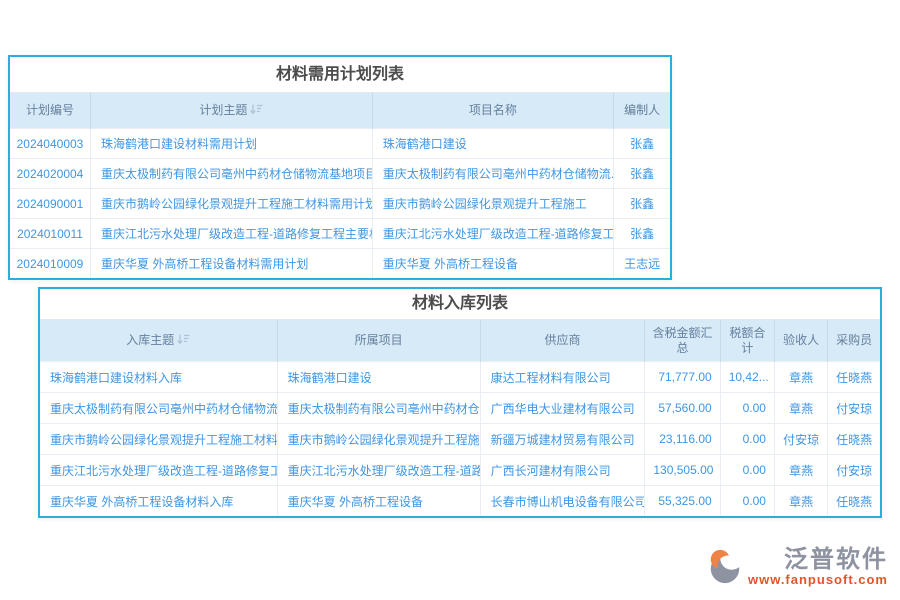  I want to click on column-header-label: 采购员, so click(854, 340).